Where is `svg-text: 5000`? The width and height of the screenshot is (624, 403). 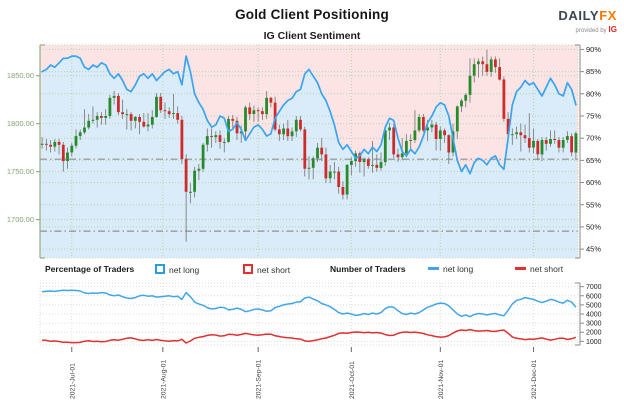
svg-text: 5000 is located at coordinates (594, 305).